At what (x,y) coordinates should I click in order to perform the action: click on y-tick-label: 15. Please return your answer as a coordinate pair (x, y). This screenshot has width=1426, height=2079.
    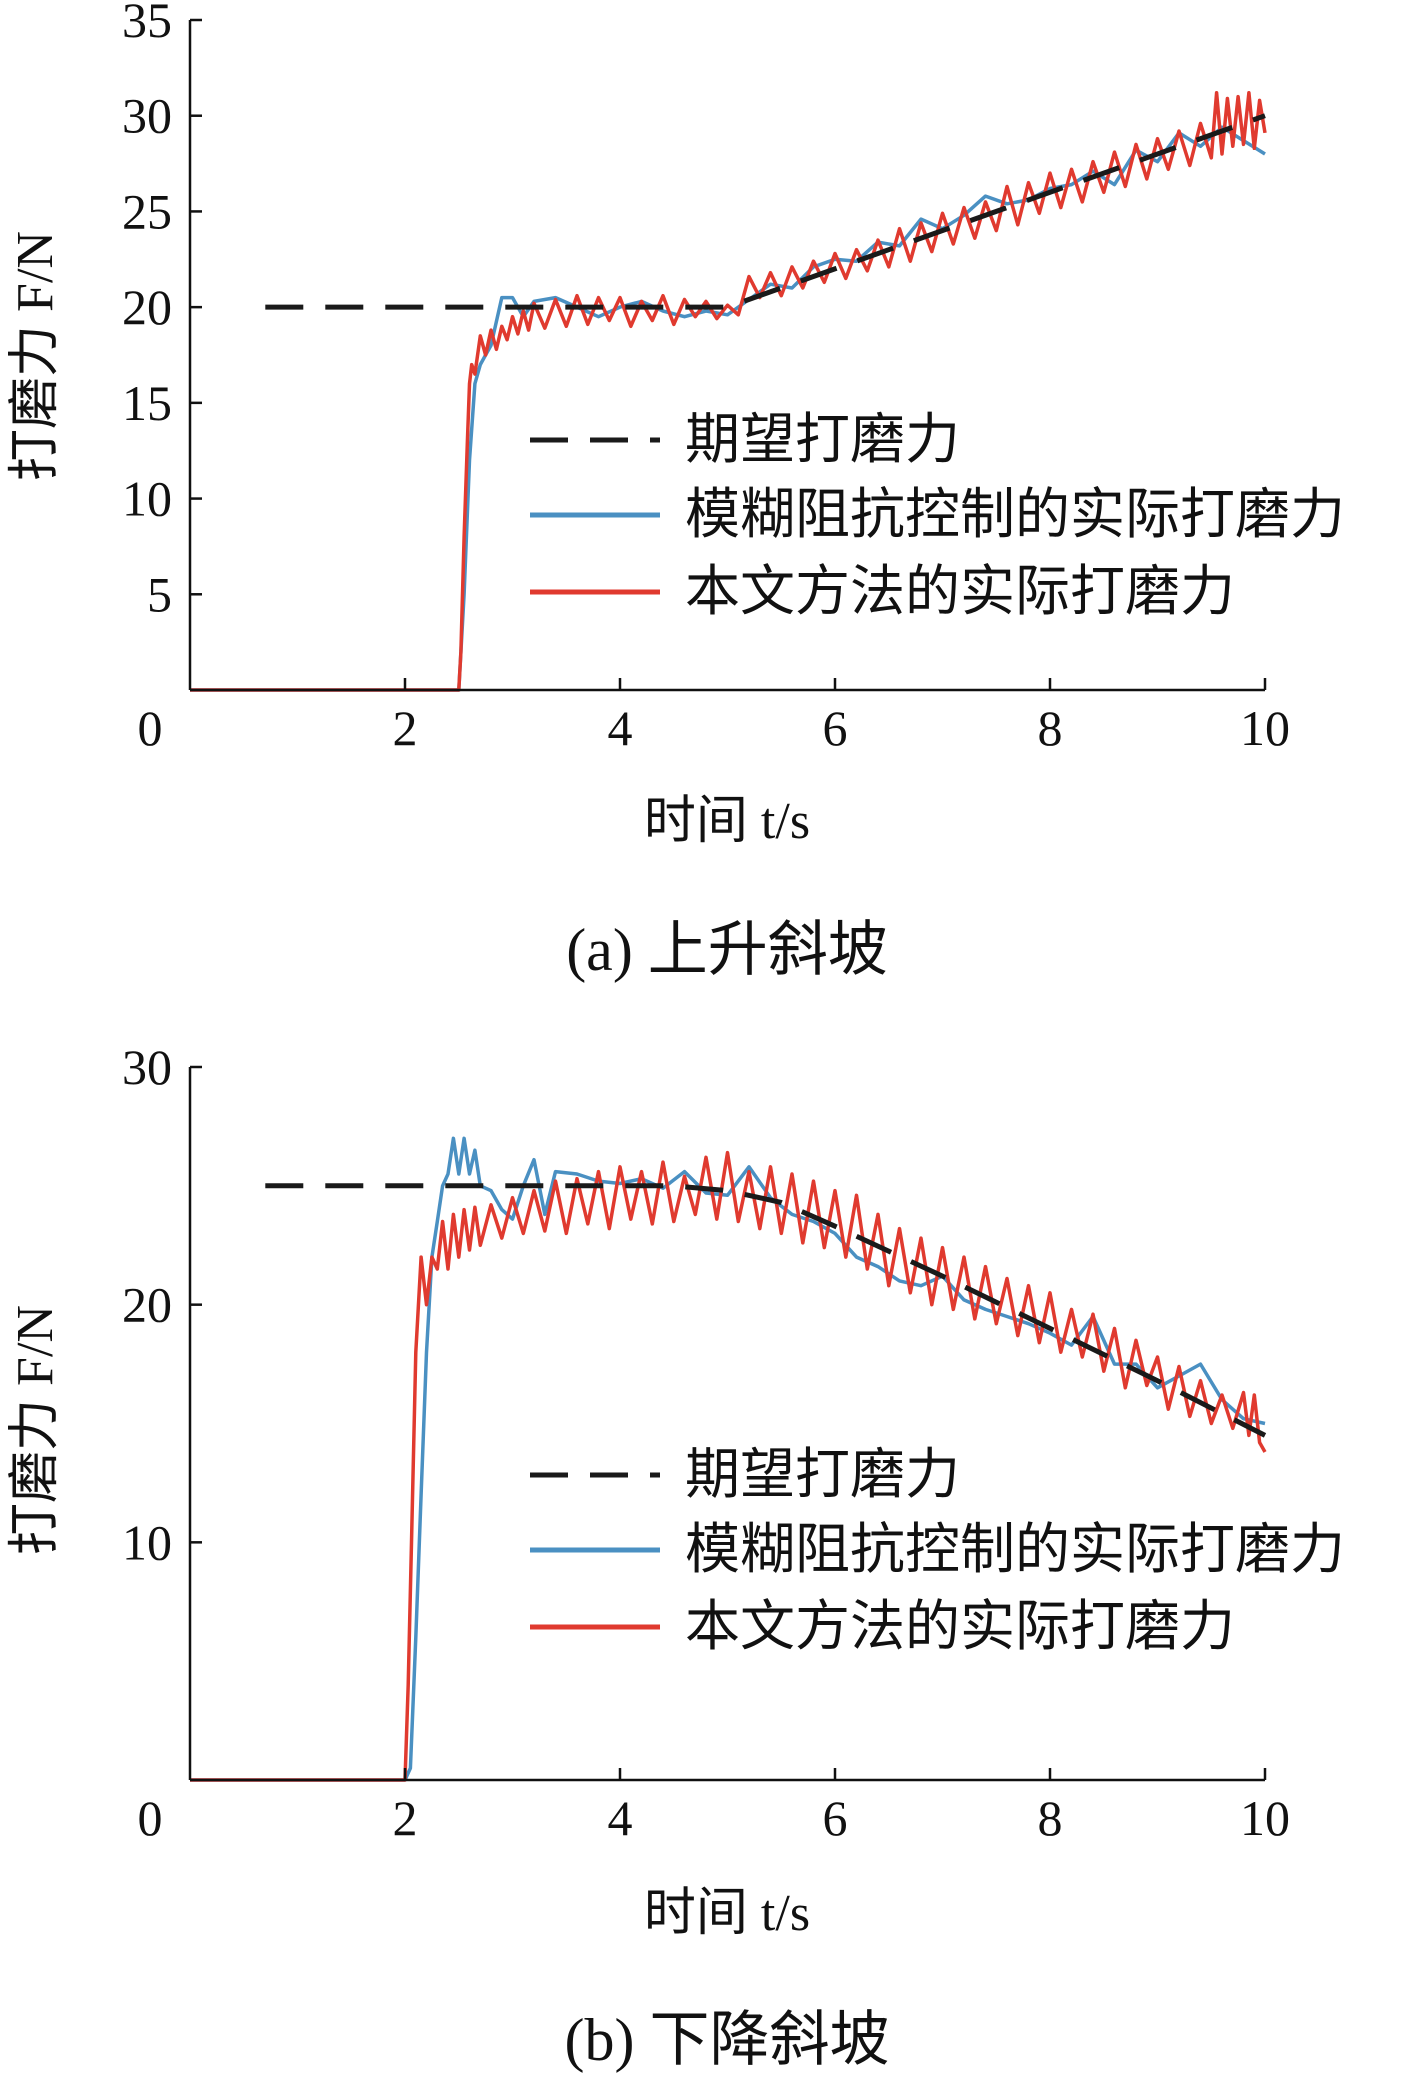
    Looking at the image, I should click on (147, 403).